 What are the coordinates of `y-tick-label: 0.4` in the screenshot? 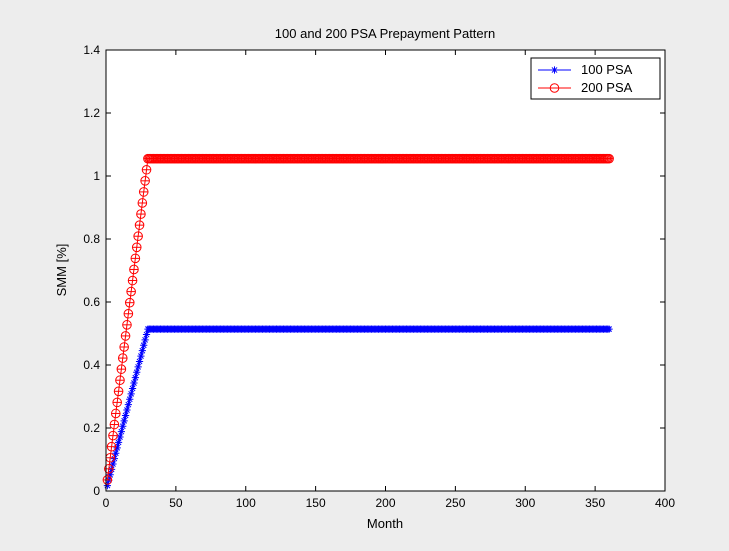 It's located at (91, 365).